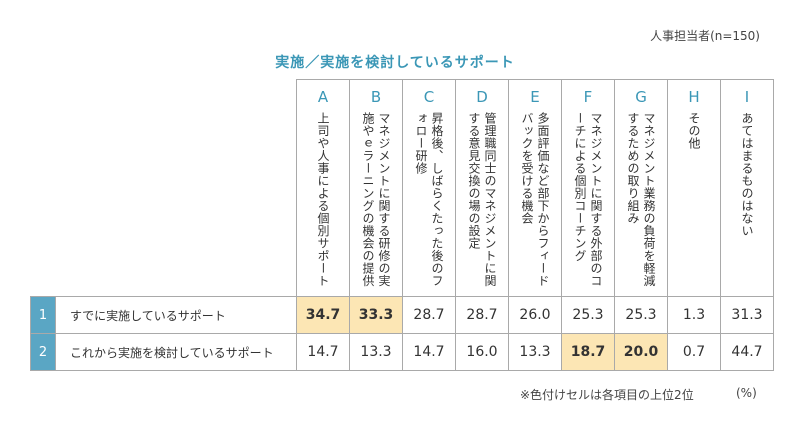 This screenshot has width=790, height=426. Describe the element at coordinates (746, 393) in the screenshot. I see `unit-label: (%)` at that location.